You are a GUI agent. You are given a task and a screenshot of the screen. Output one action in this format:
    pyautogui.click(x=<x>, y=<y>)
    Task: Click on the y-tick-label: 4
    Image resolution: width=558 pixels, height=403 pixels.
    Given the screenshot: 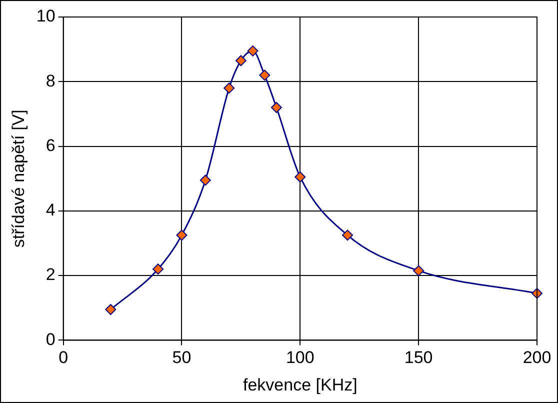 What is the action you would take?
    pyautogui.click(x=51, y=210)
    